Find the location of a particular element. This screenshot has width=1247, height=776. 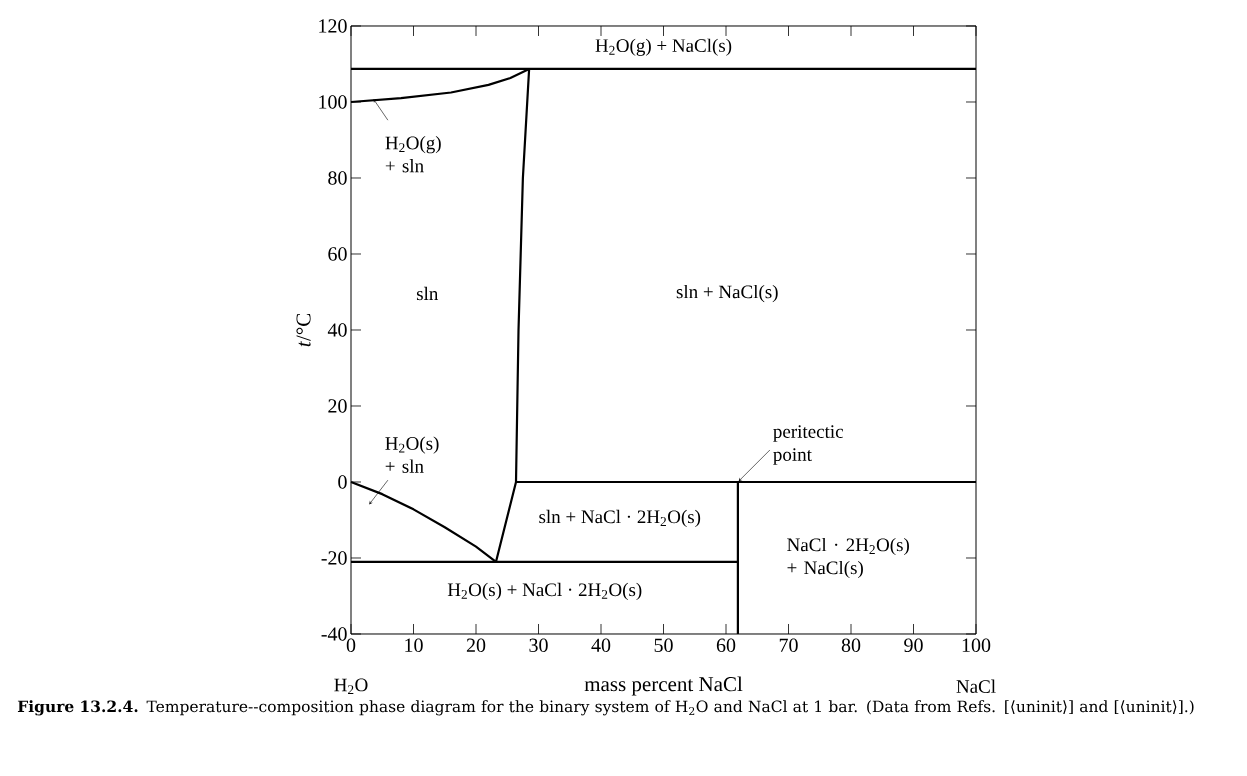

y-tick-label: 0 is located at coordinates (342, 482).